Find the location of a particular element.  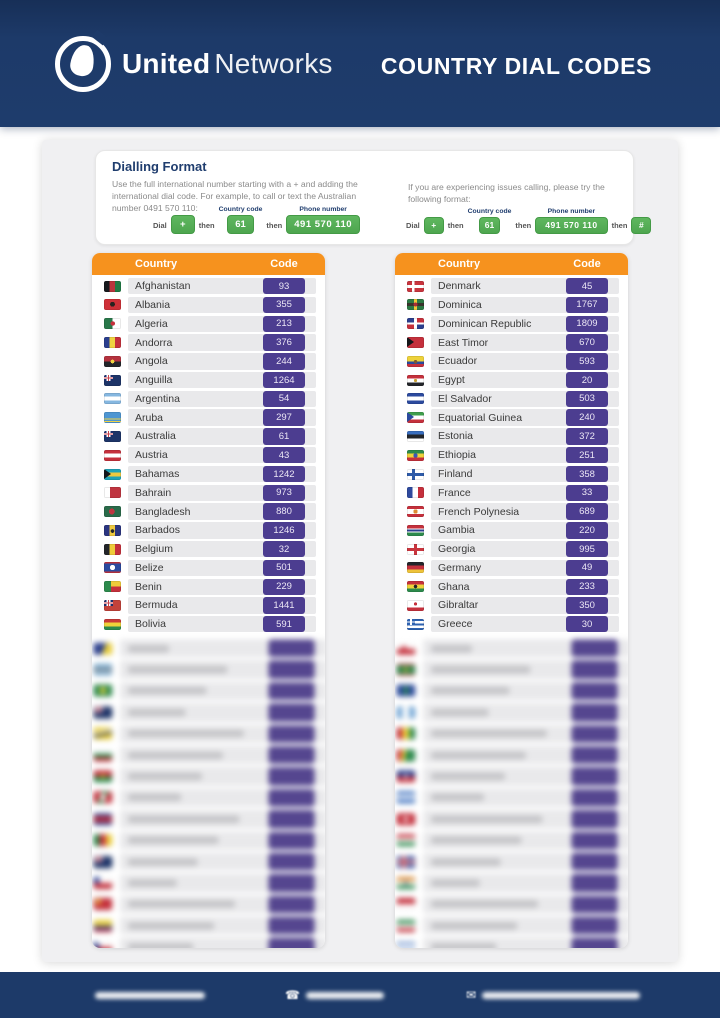

french-polynesia-flag-icon is located at coordinates (415, 512).